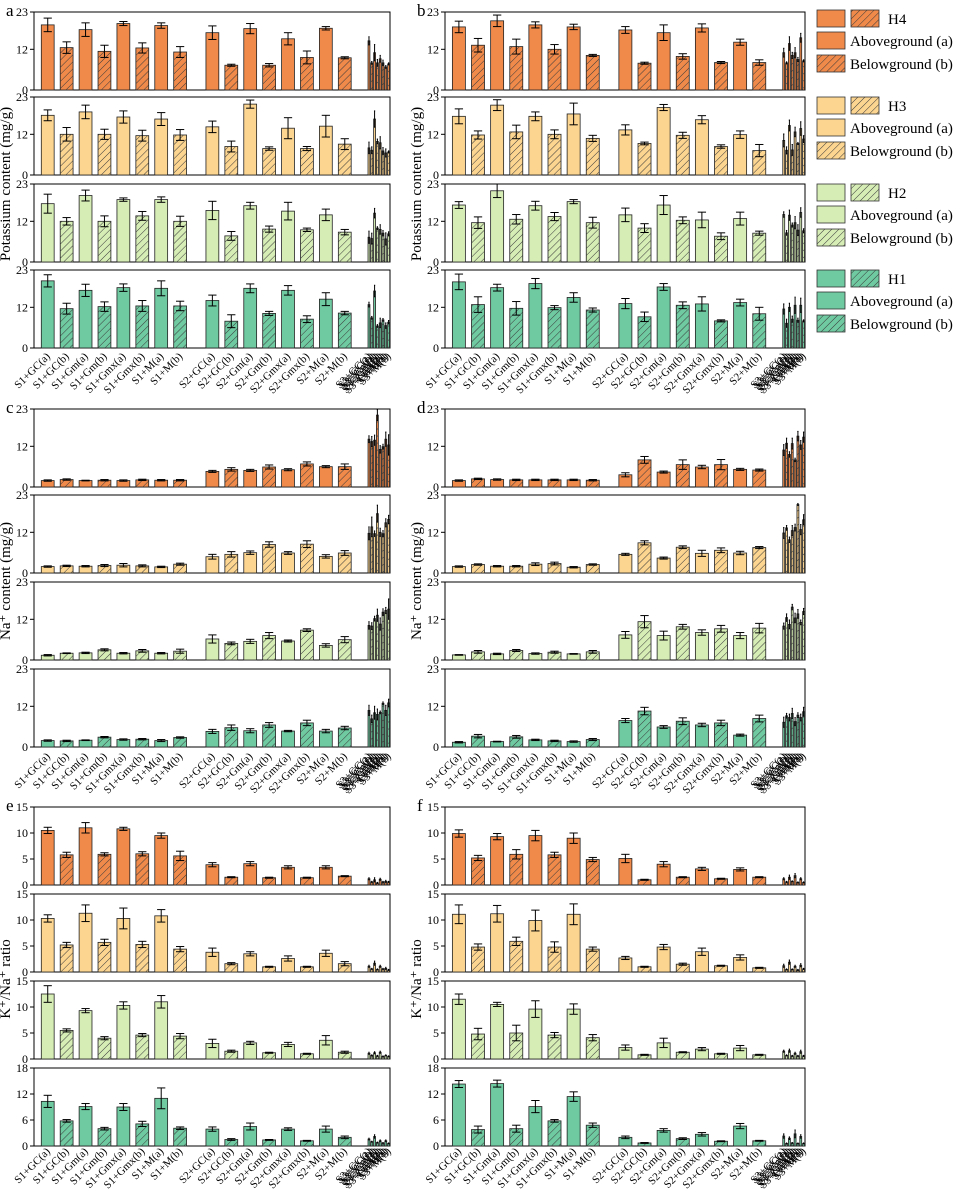 The height and width of the screenshot is (1200, 960). Describe the element at coordinates (22, 307) in the screenshot. I see `y-tick-label: 12` at that location.